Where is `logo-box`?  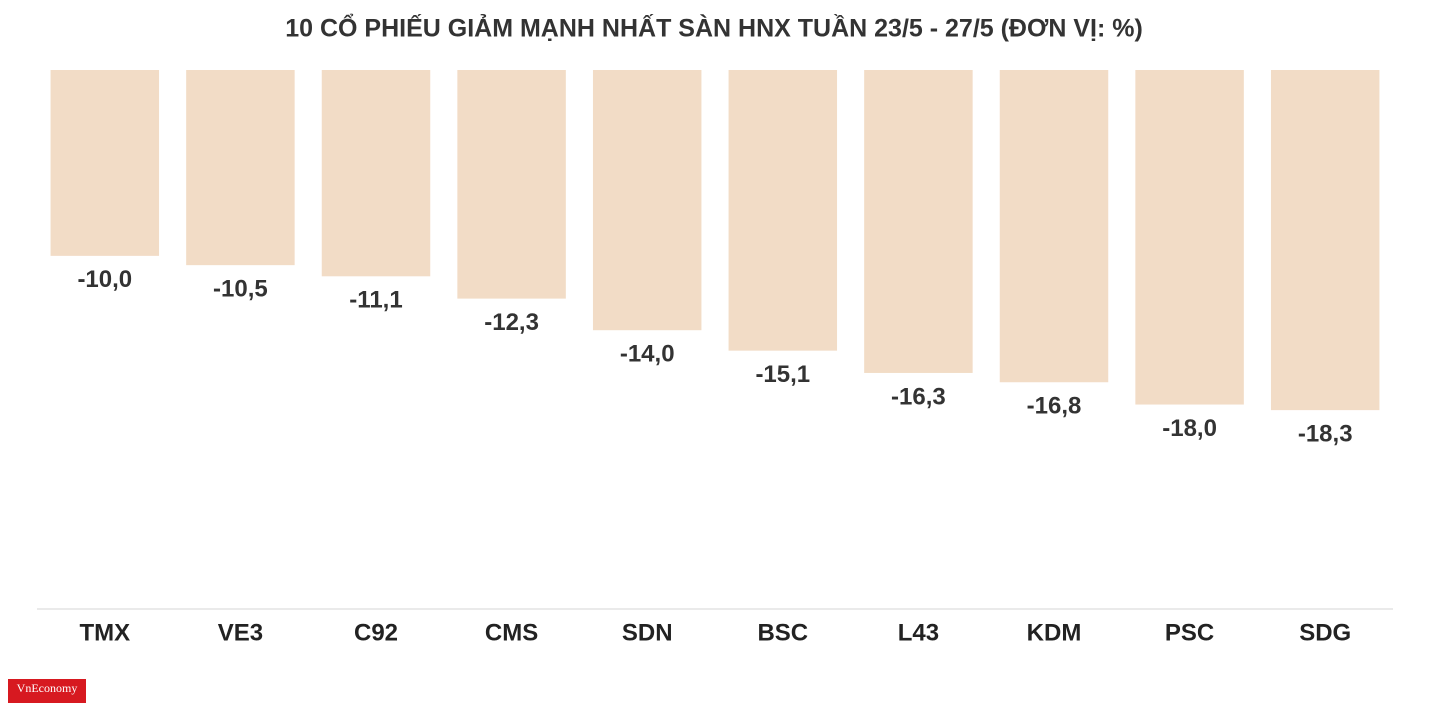
logo-box is located at coordinates (47, 691).